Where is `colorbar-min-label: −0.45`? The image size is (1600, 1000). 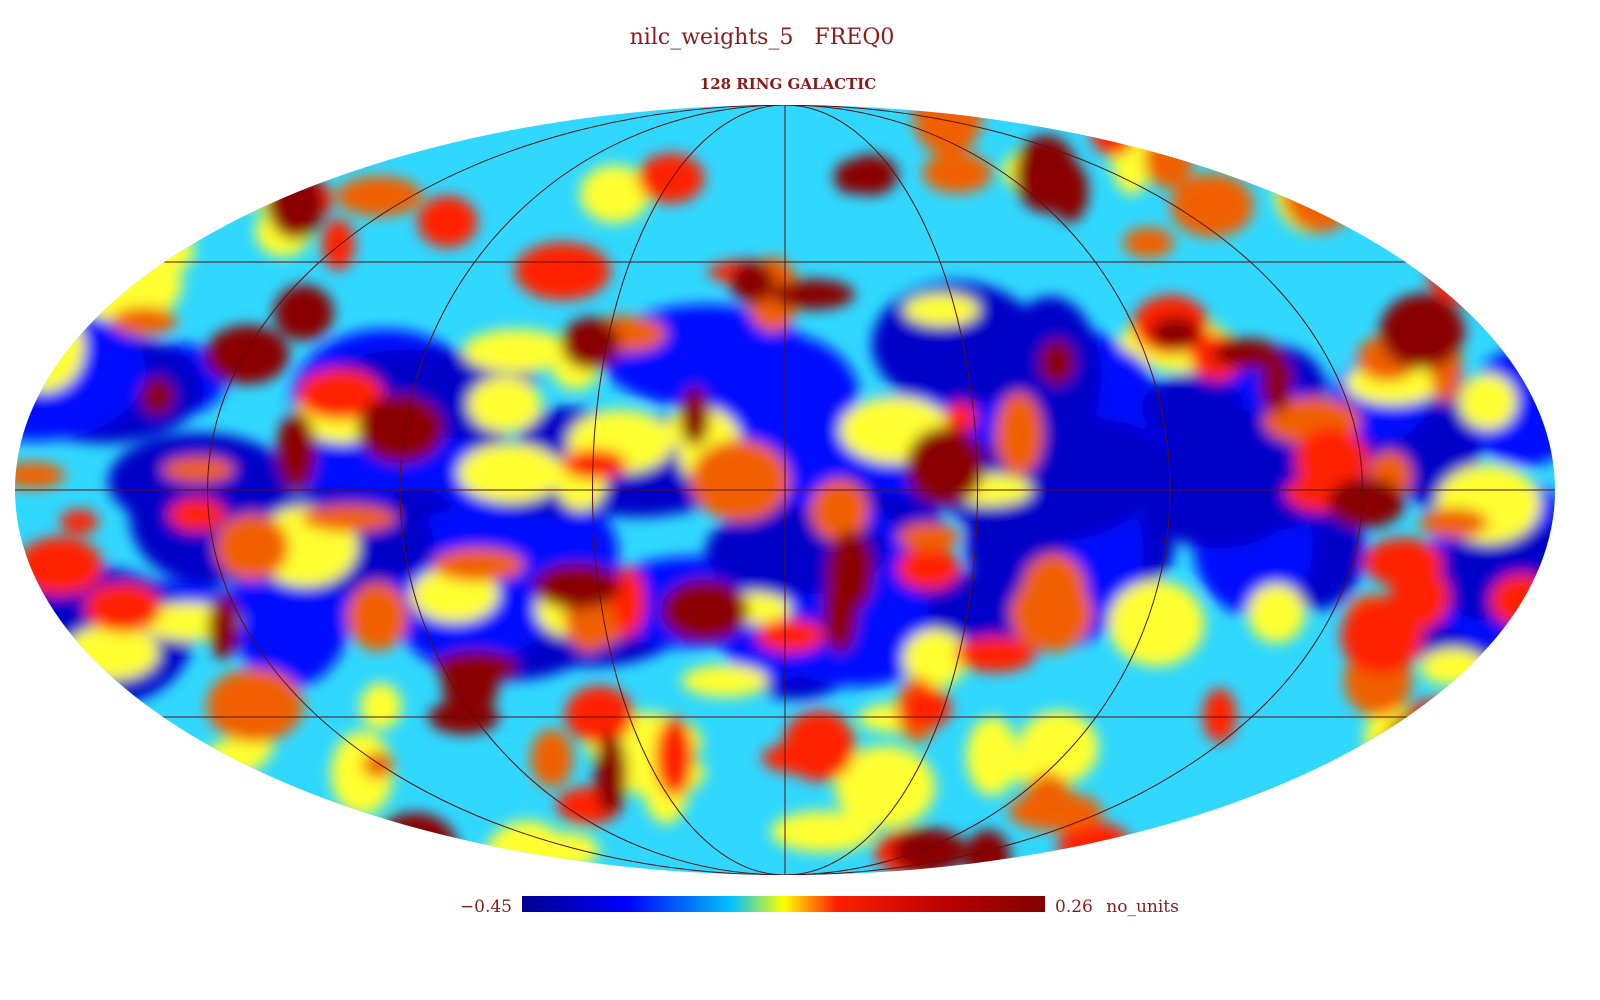
colorbar-min-label: −0.45 is located at coordinates (486, 907).